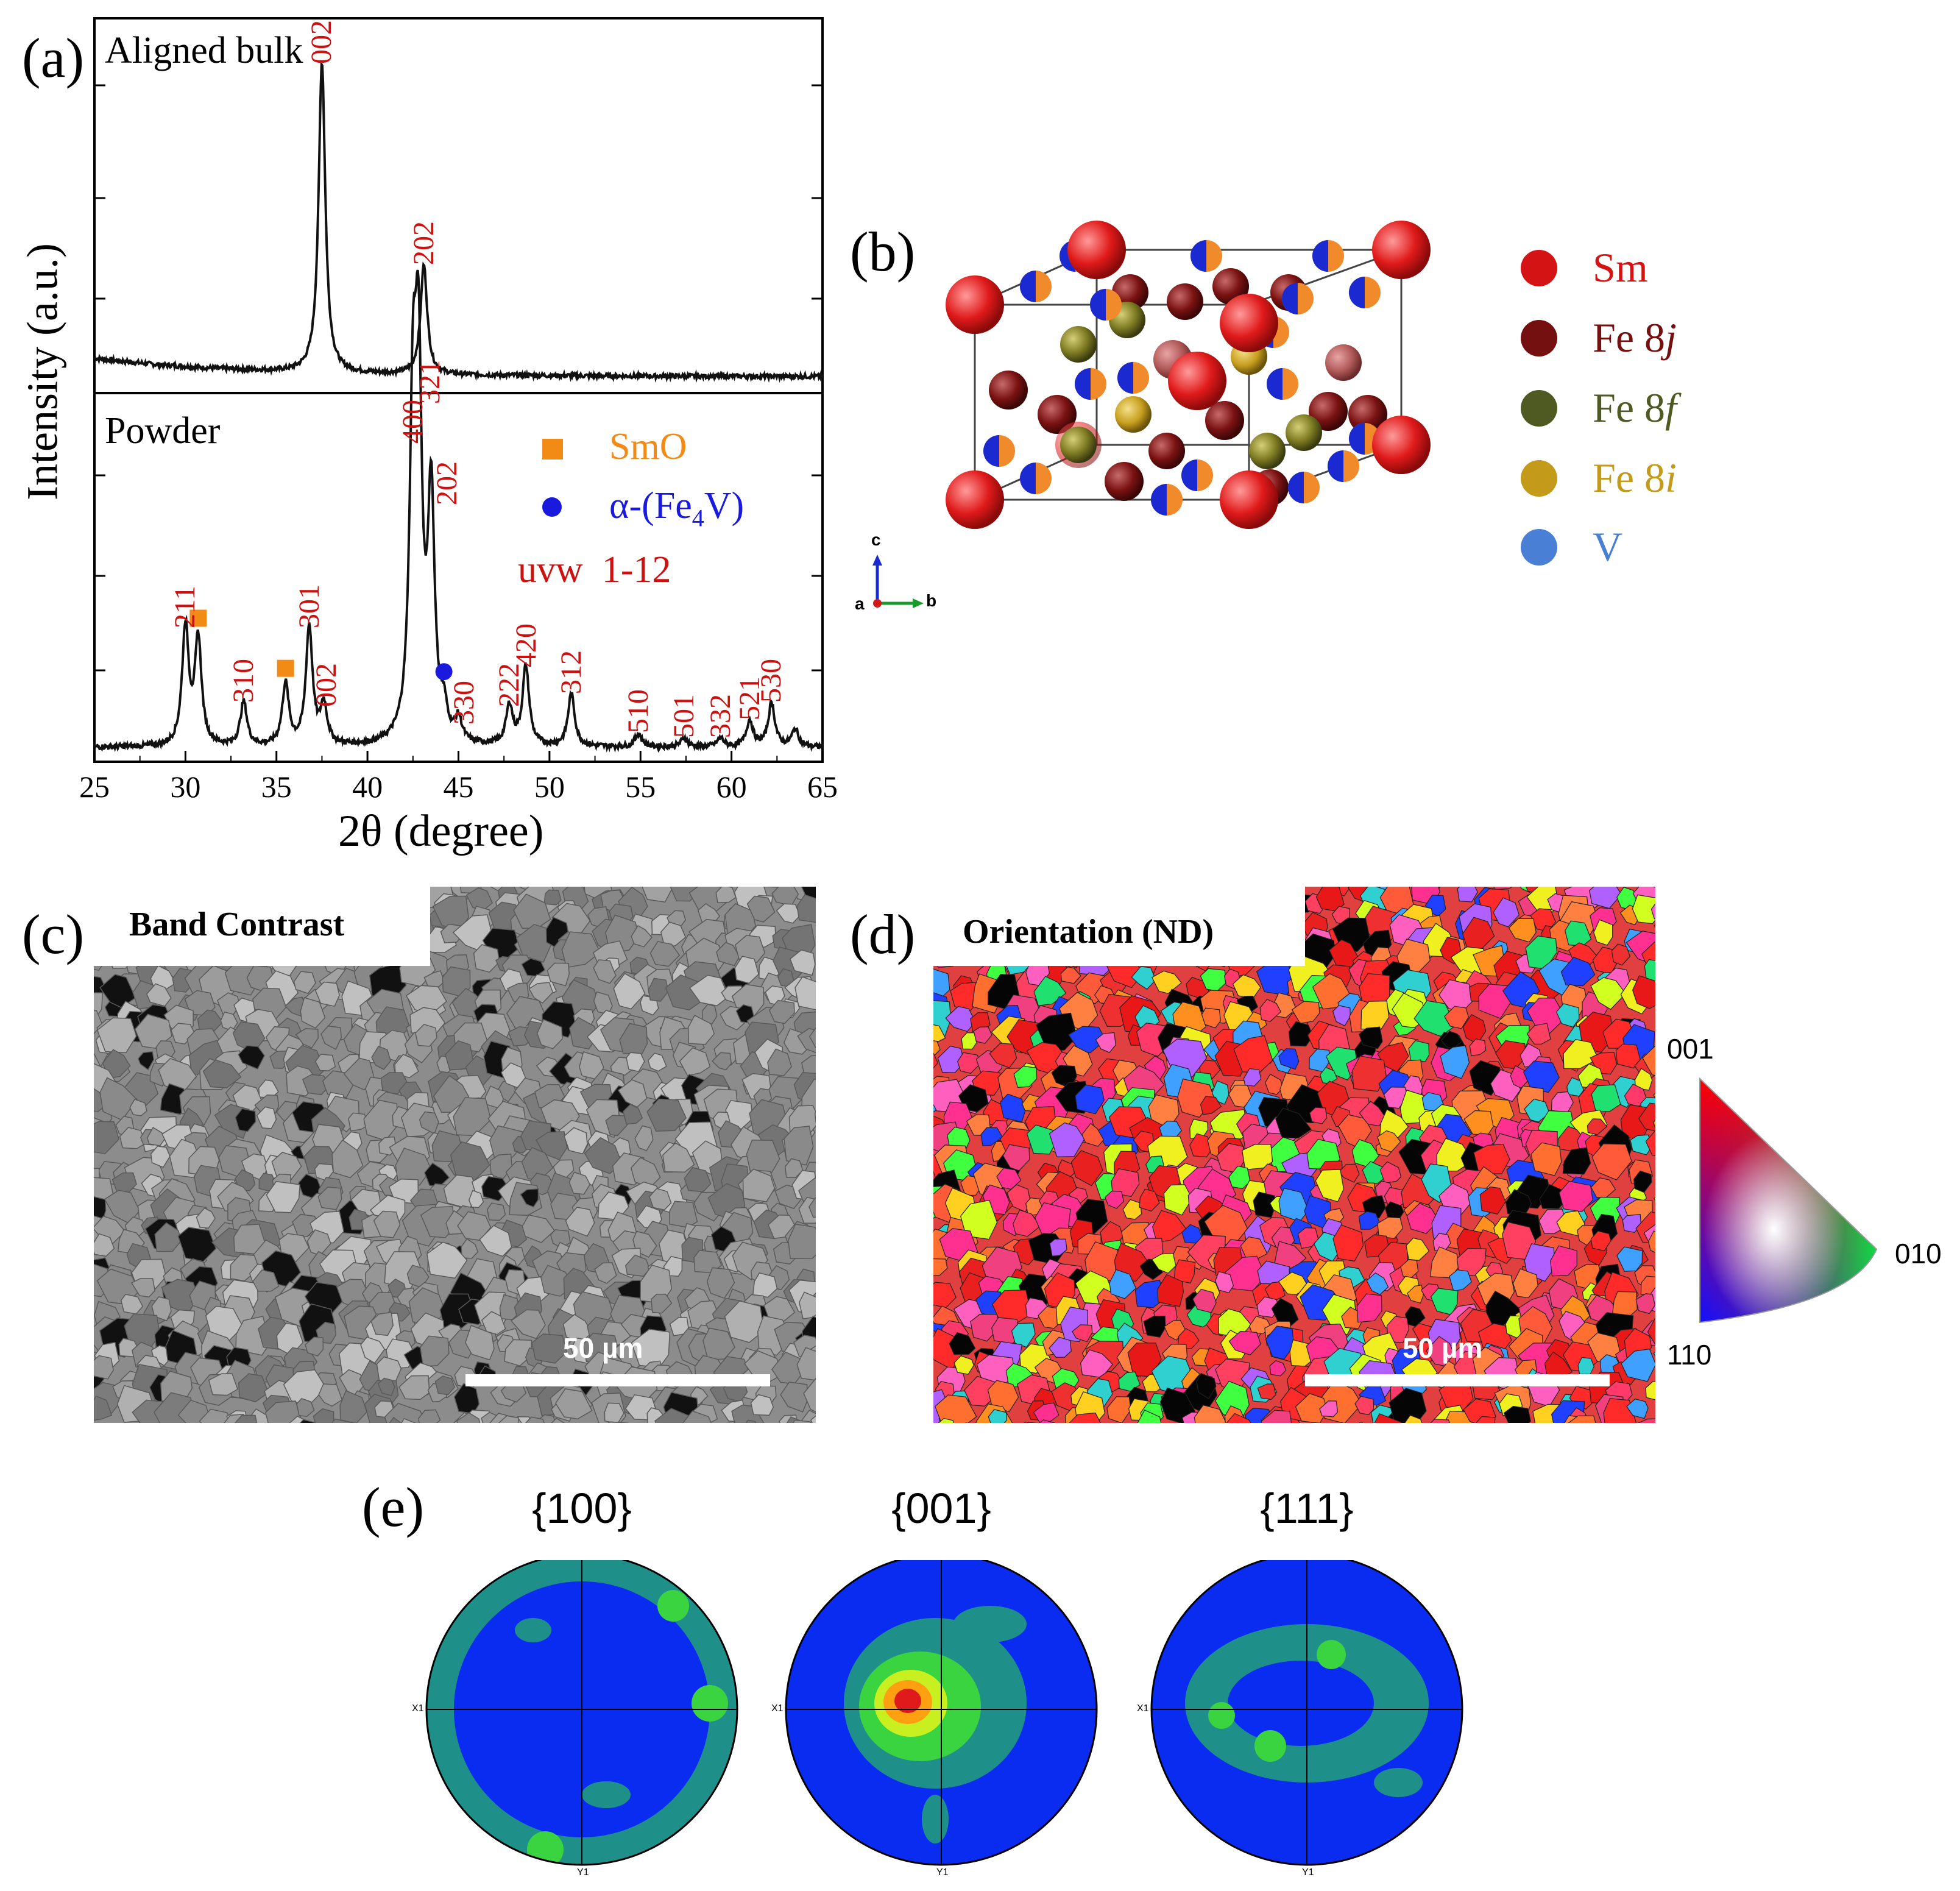 The image size is (1960, 1891). What do you see at coordinates (1599, 338) in the screenshot?
I see `legend-fe-8j: Fe 8j` at bounding box center [1599, 338].